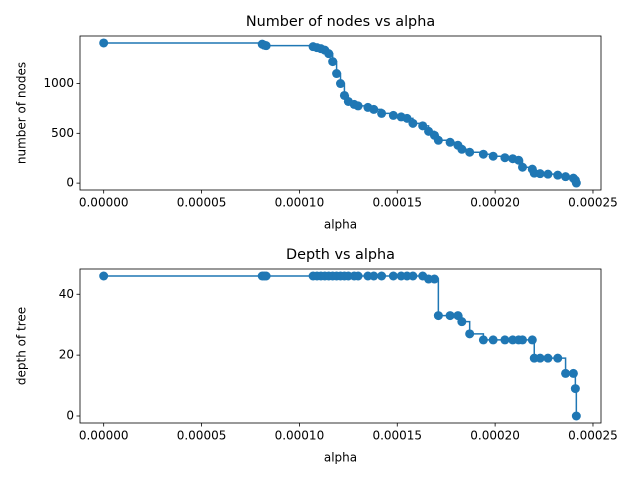 Image resolution: width=640 pixels, height=480 pixels. What do you see at coordinates (58, 83) in the screenshot?
I see `y-tick-label: 1000` at bounding box center [58, 83].